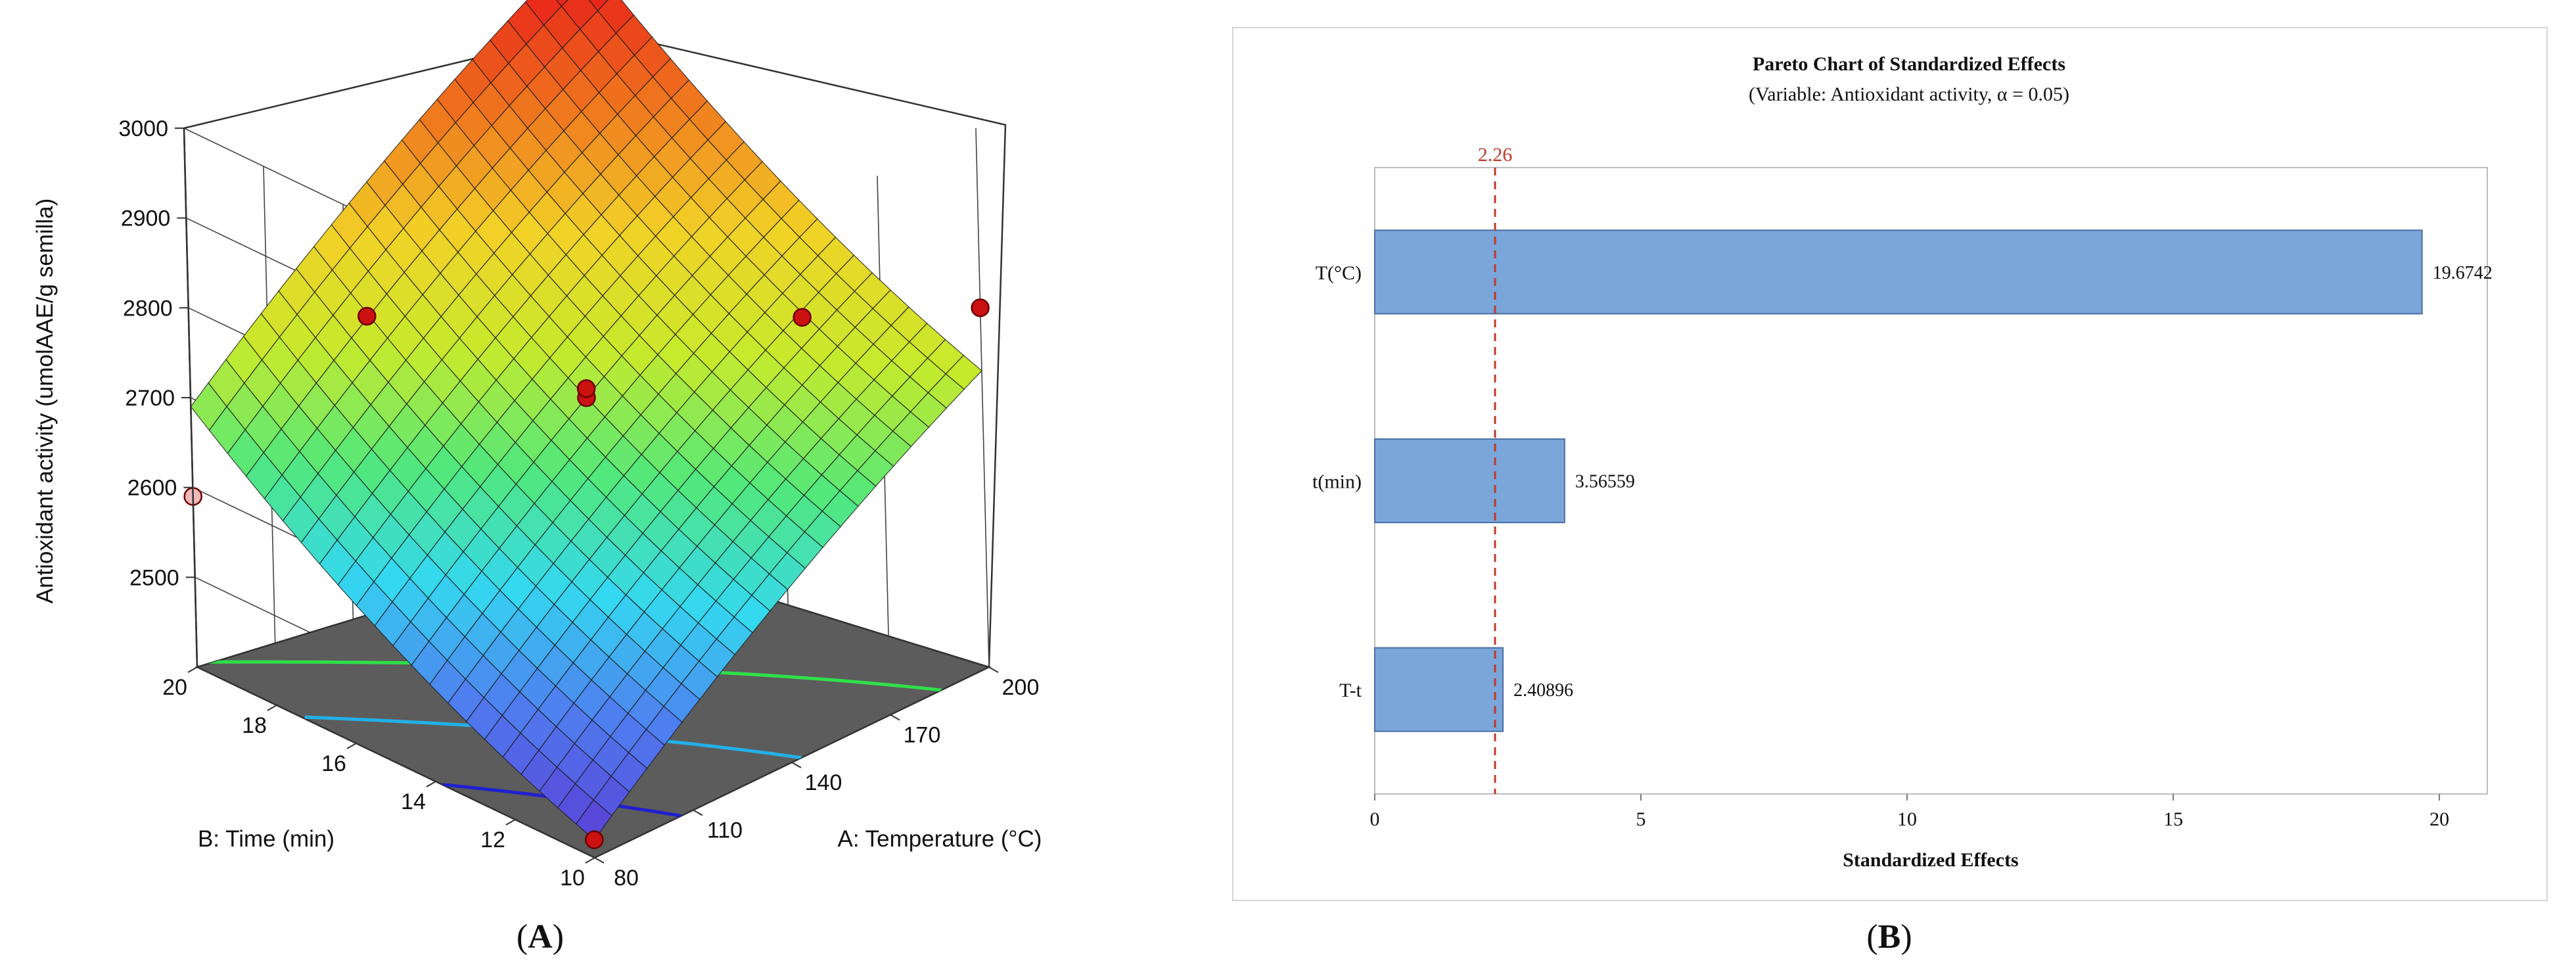 The height and width of the screenshot is (978, 2576). I want to click on y-axis-ticks: 10 12 14 16 18 20, so click(378, 778).